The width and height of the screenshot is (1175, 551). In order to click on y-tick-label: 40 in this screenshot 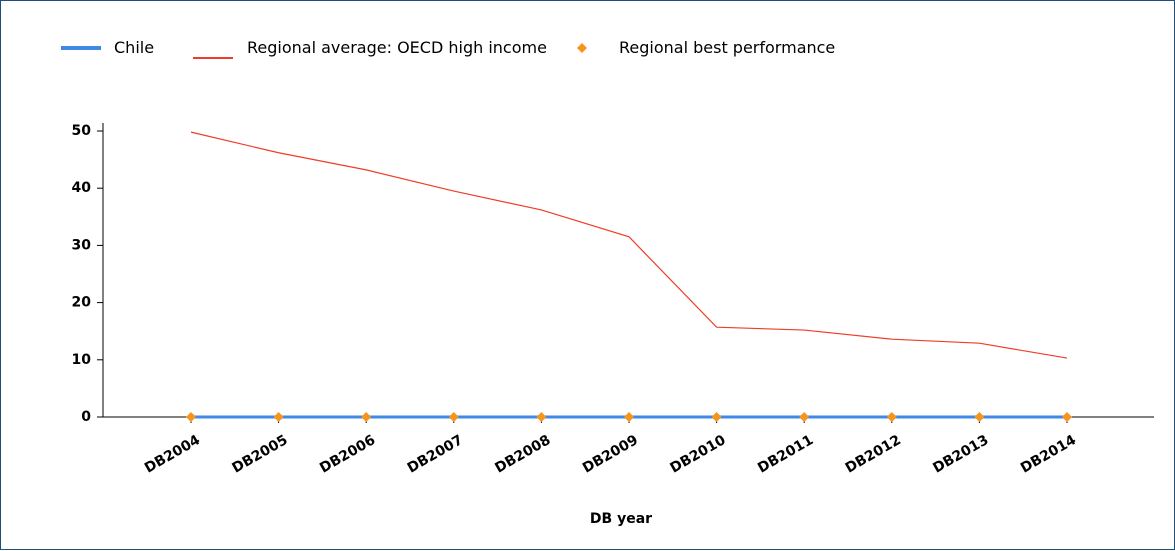, I will do `click(82, 188)`.